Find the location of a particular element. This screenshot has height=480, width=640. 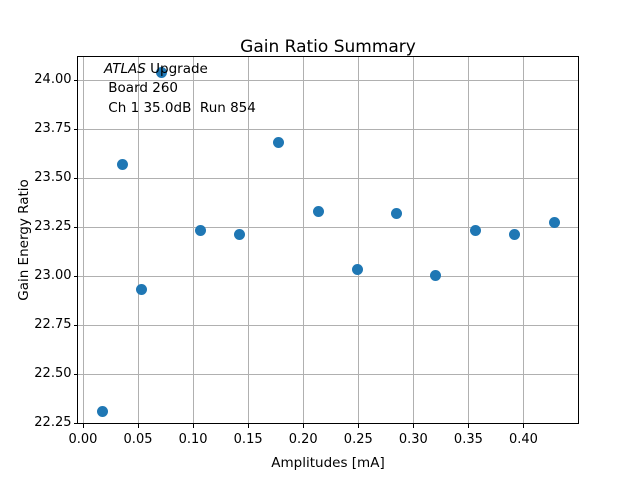

x-tick-label: 0.20 is located at coordinates (303, 439).